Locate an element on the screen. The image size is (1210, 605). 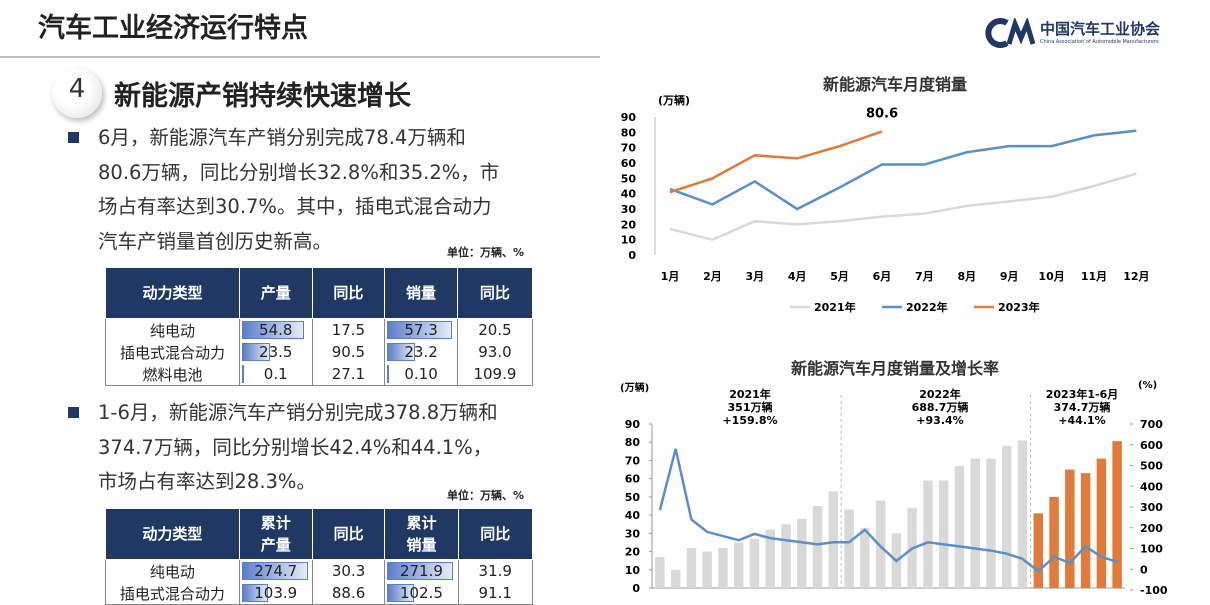
annotation: 2021年 is located at coordinates (750, 394).